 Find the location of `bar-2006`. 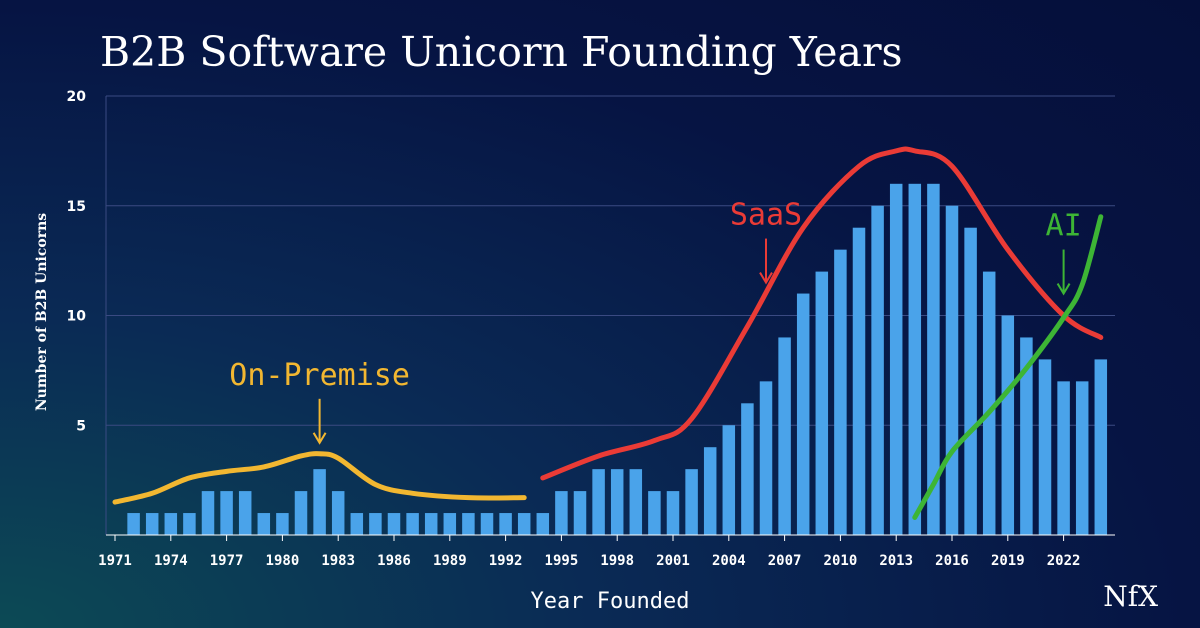

bar-2006 is located at coordinates (766, 458).